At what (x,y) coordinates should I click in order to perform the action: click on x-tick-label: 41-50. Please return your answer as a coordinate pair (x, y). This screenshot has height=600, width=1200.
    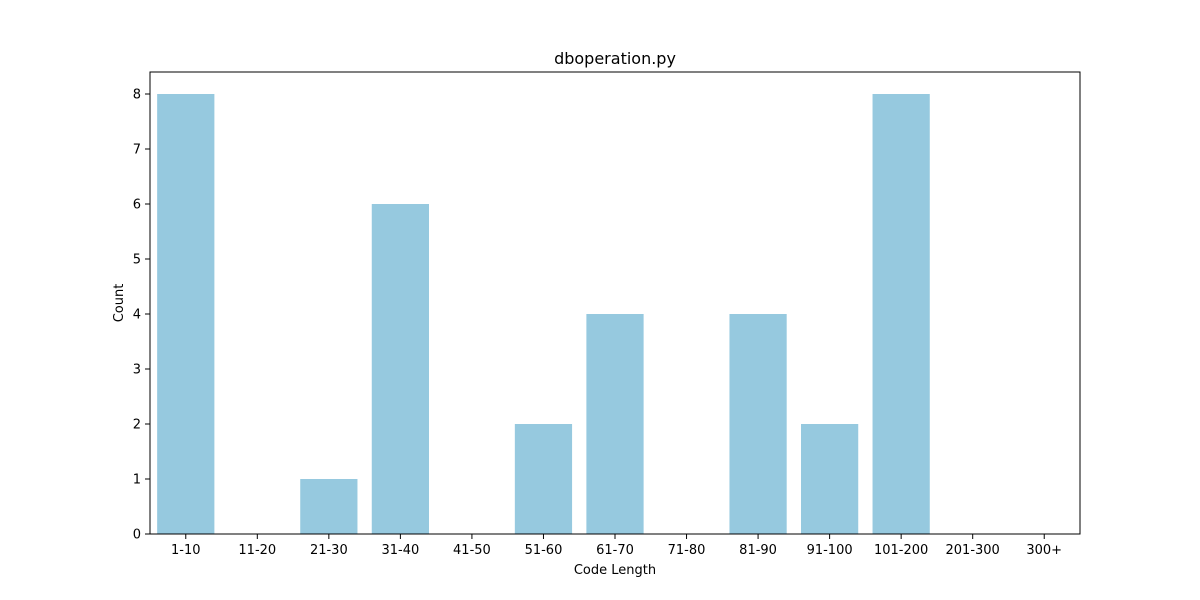
    Looking at the image, I should click on (472, 550).